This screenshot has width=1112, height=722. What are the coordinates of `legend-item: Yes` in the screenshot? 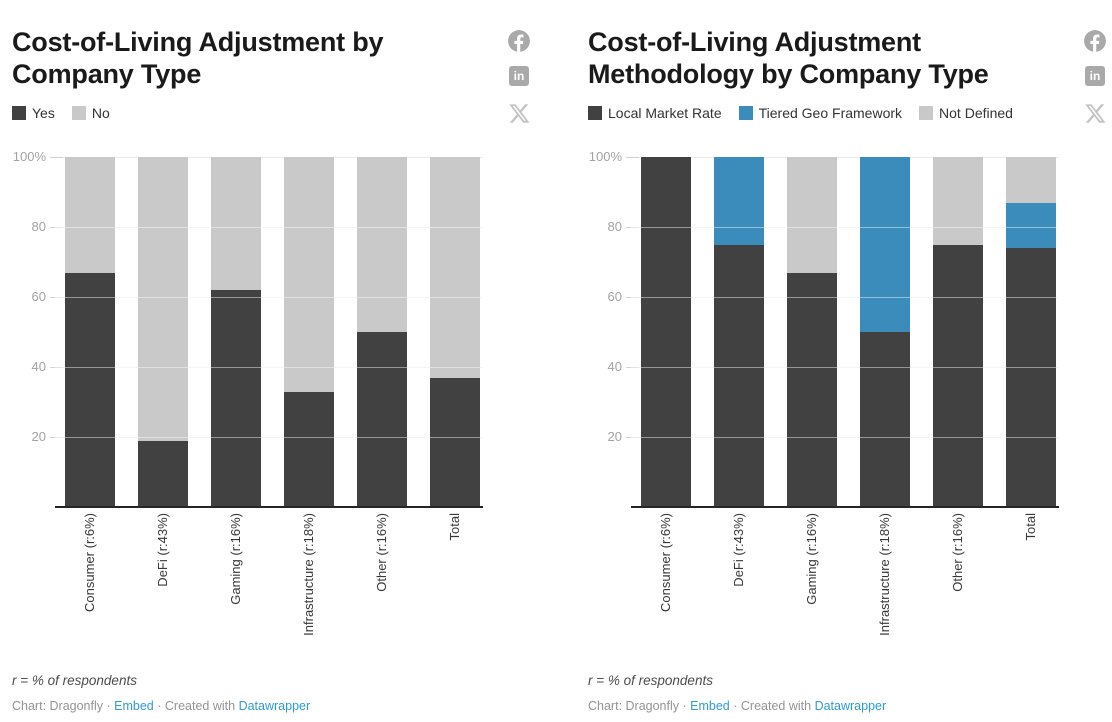 It's located at (33, 113).